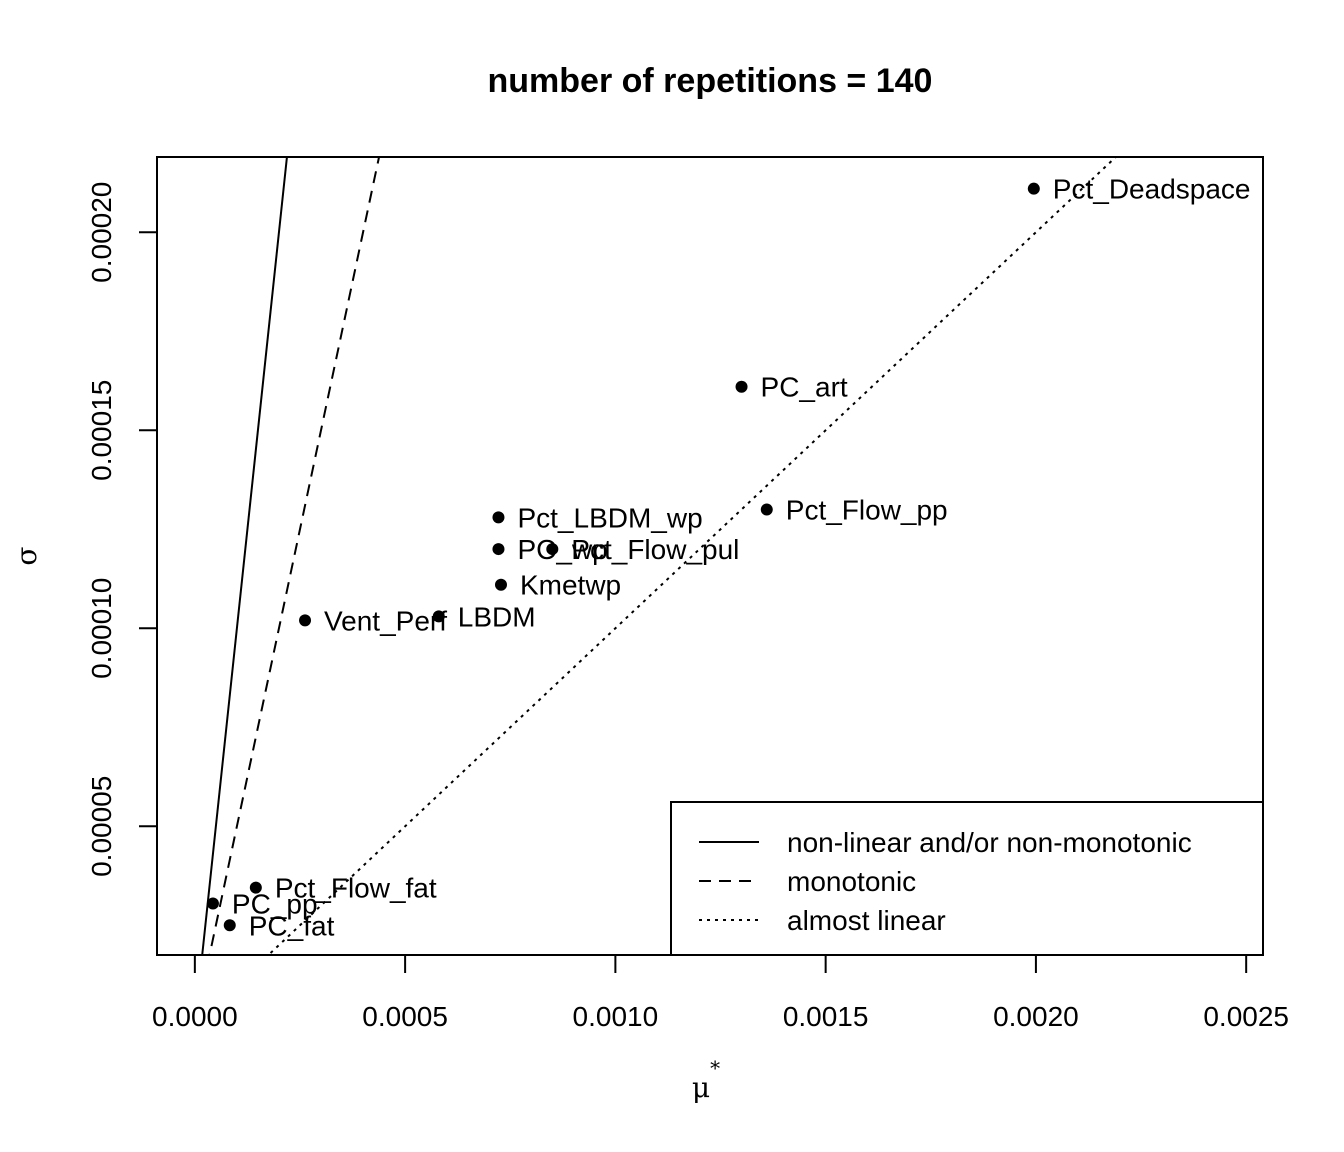  Describe the element at coordinates (570, 585) in the screenshot. I see `data-point-label: Kmetwp` at that location.